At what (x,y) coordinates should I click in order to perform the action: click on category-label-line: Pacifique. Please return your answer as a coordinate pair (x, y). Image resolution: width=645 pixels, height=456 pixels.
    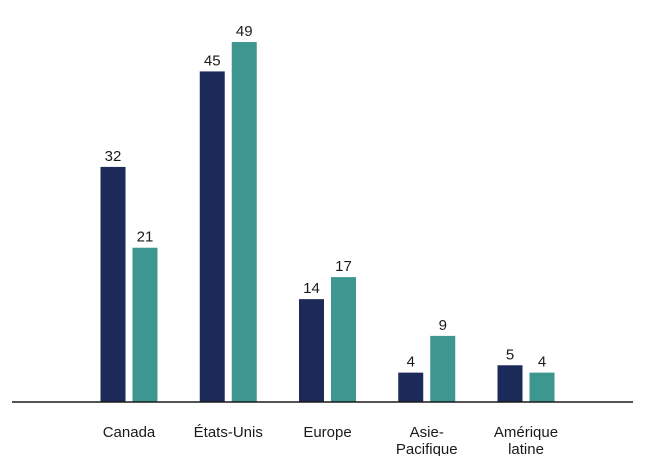
    Looking at the image, I should click on (427, 448).